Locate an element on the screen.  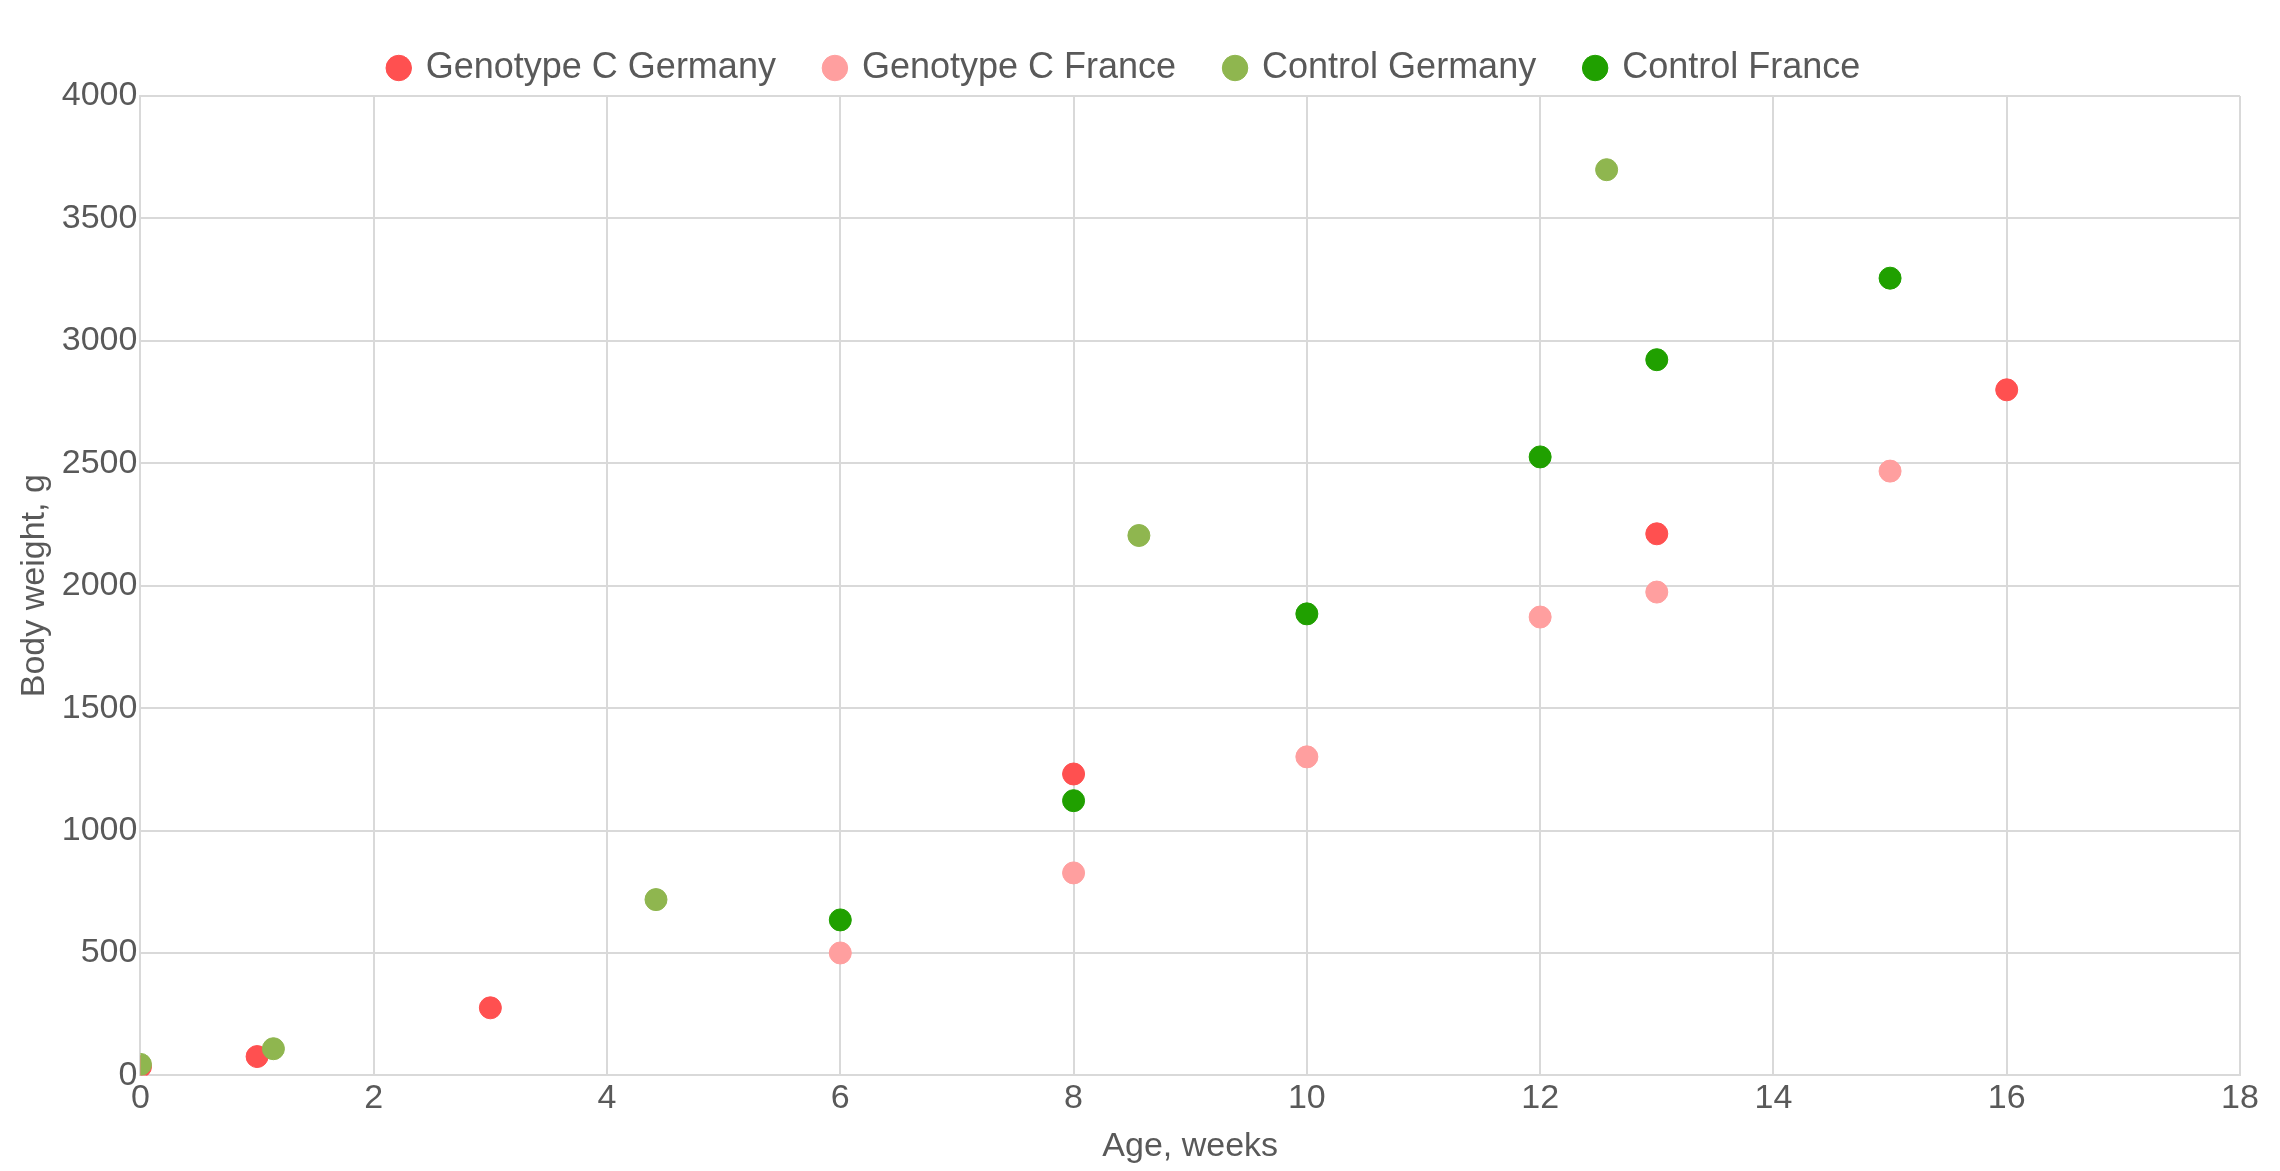
x-tick-label: 8 is located at coordinates (1074, 1096).